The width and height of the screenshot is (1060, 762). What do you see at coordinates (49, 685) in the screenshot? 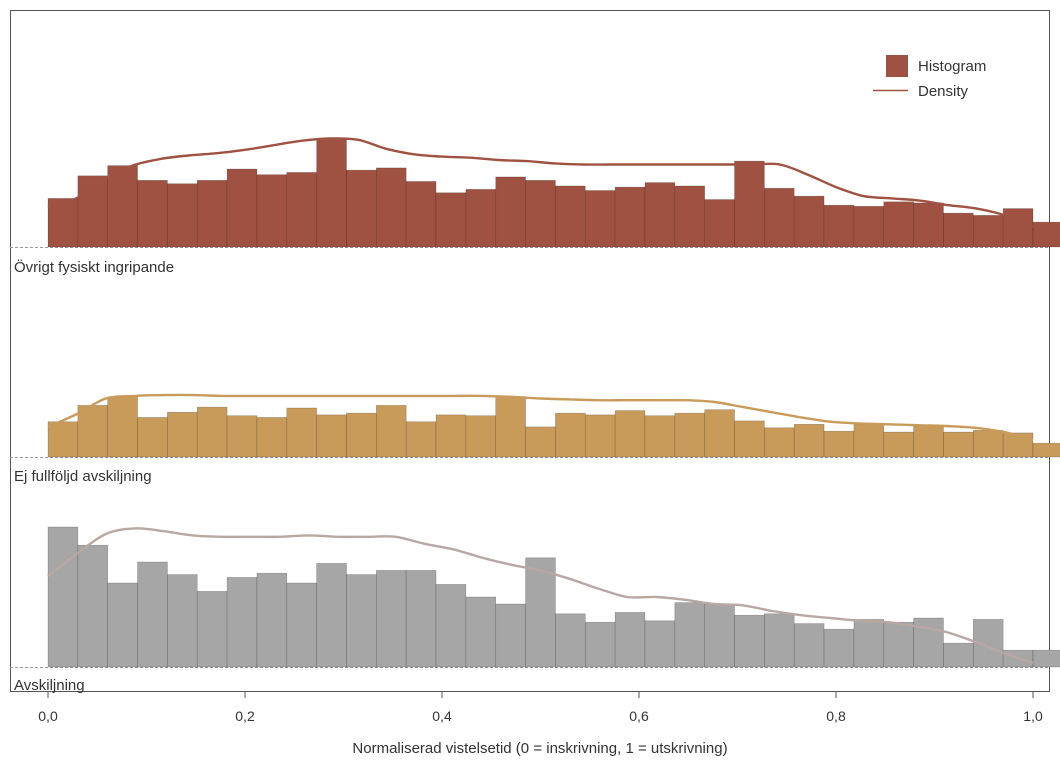
I see `panel-label: Avskiljning` at bounding box center [49, 685].